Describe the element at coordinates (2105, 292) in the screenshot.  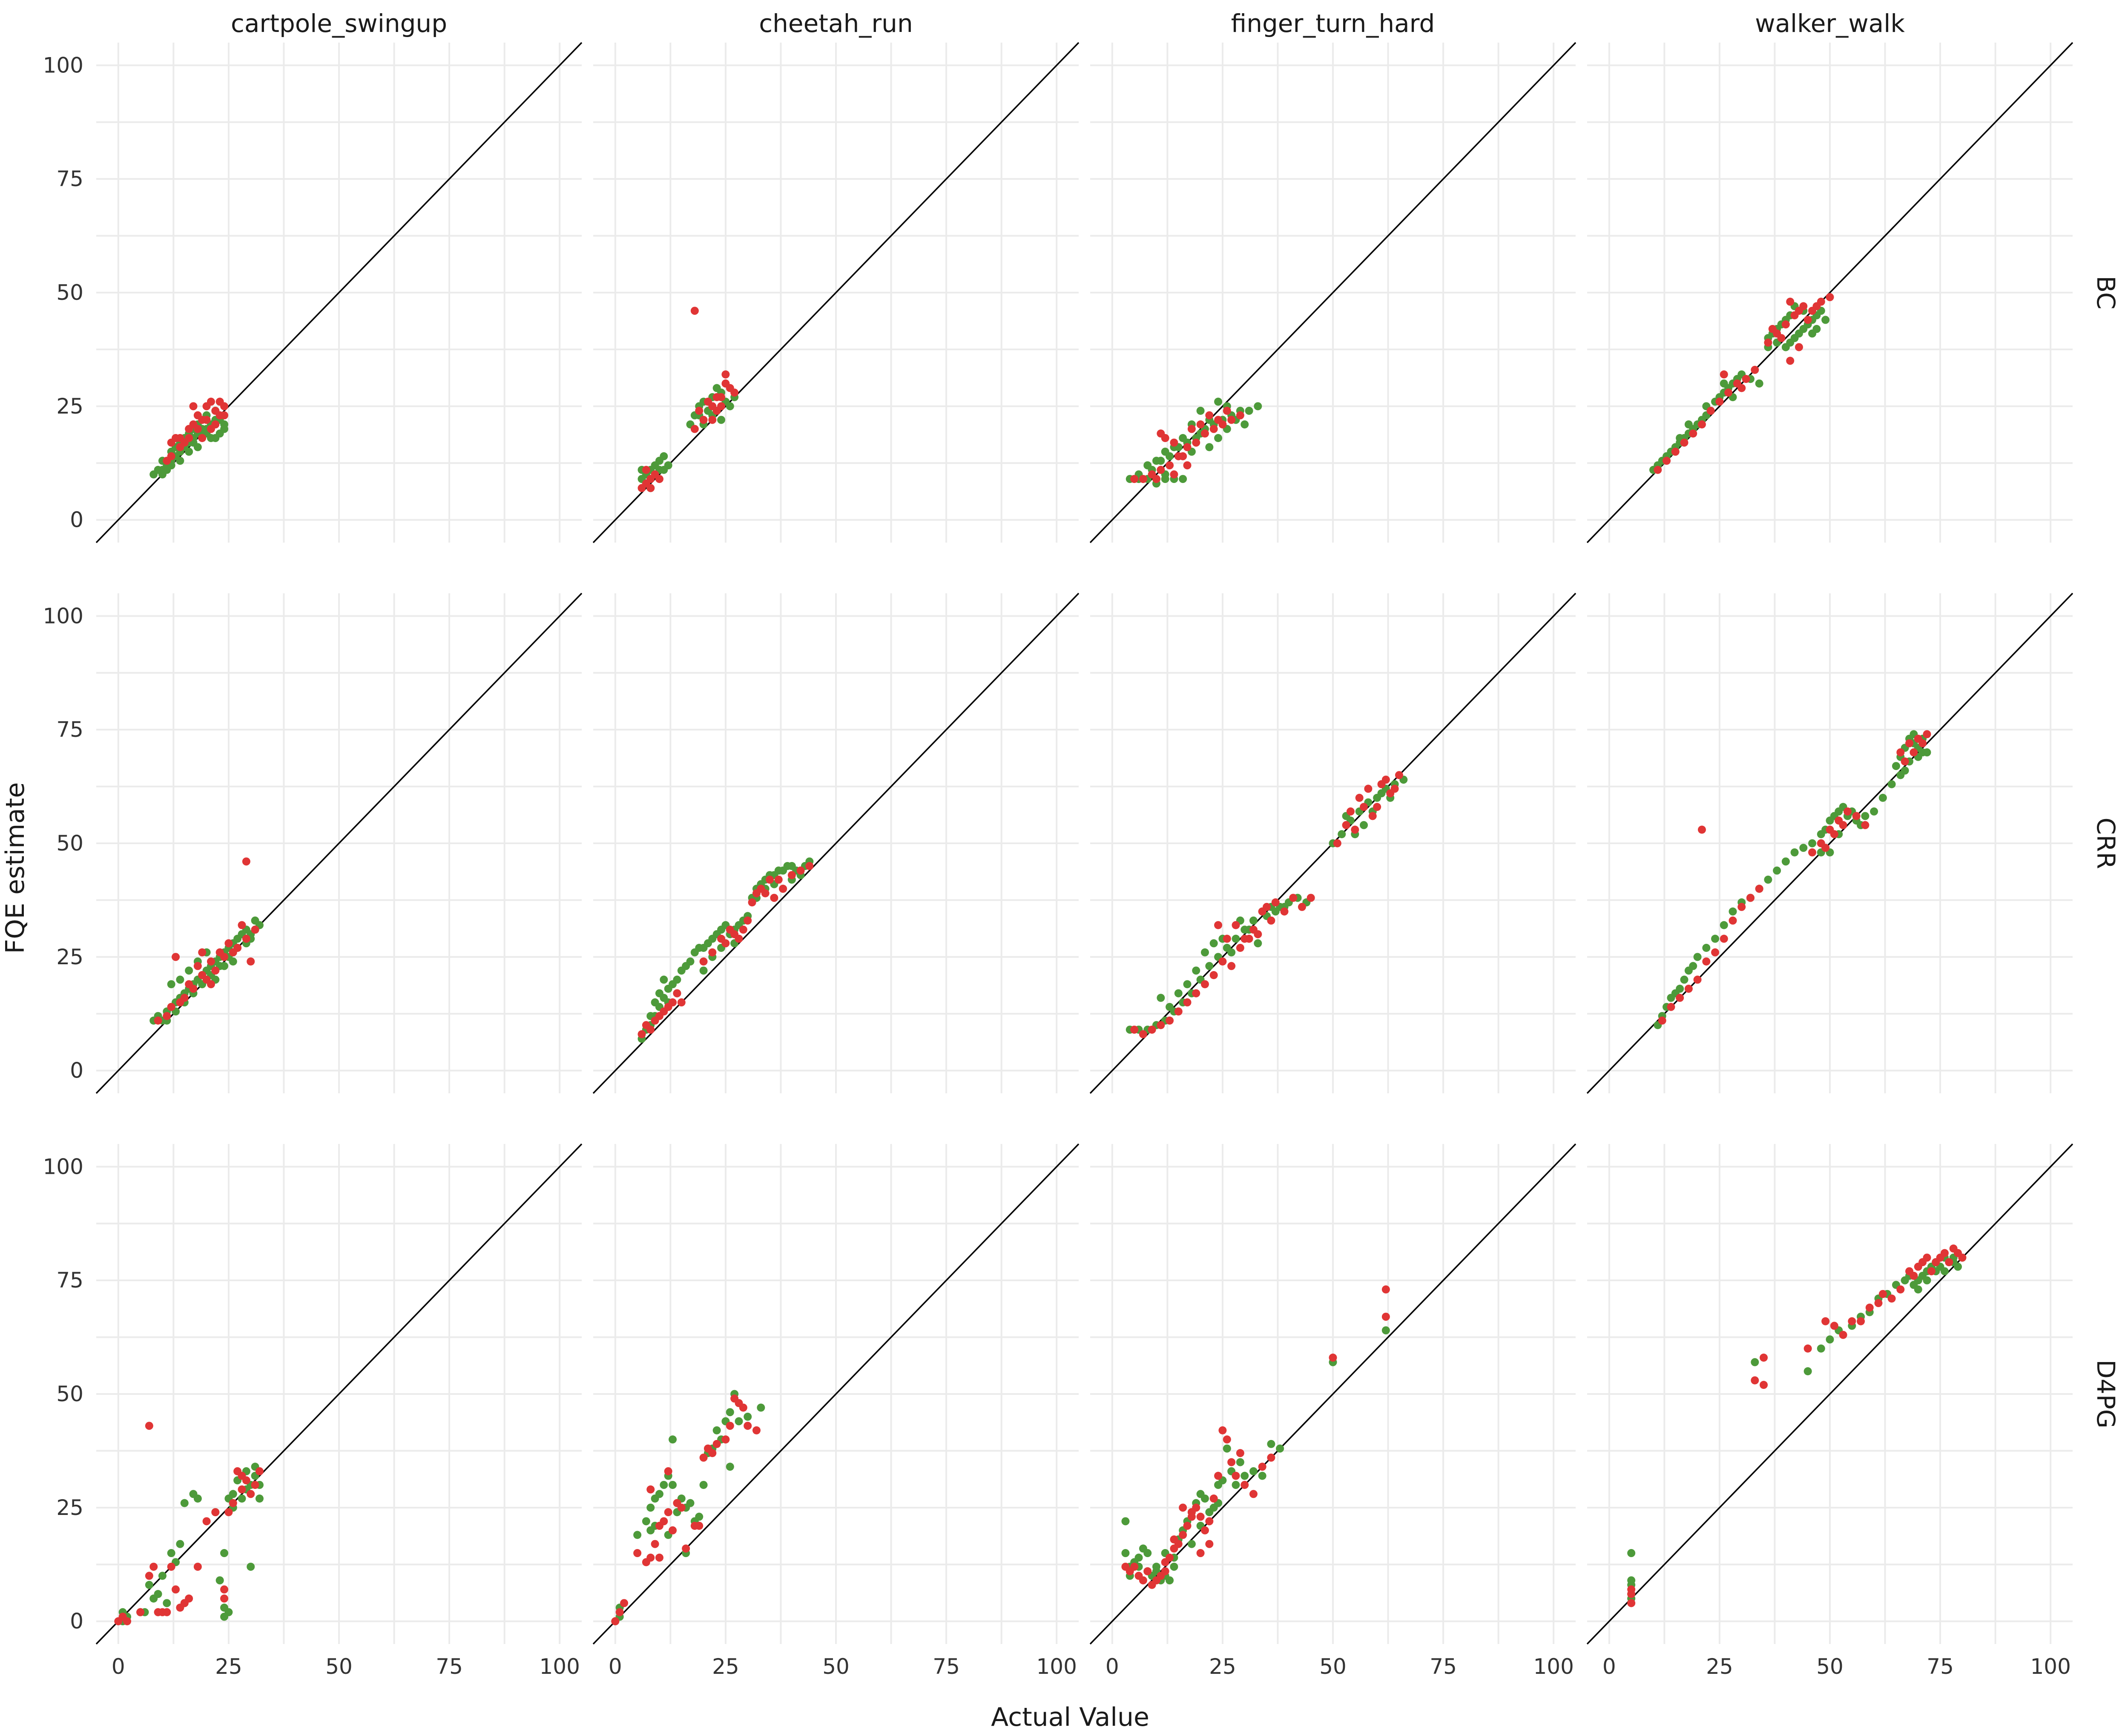
I see `row-strip-label: BC` at that location.